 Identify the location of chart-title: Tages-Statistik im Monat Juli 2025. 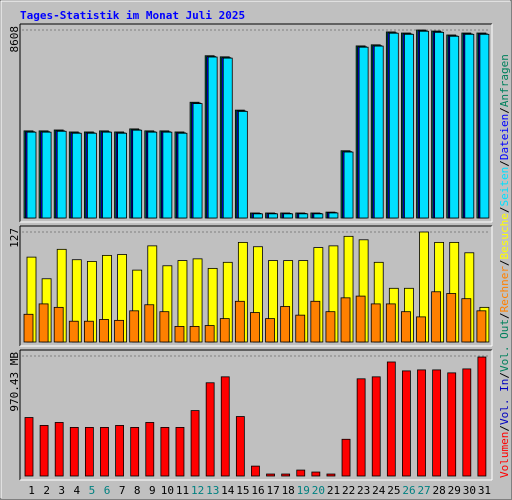
(132, 15).